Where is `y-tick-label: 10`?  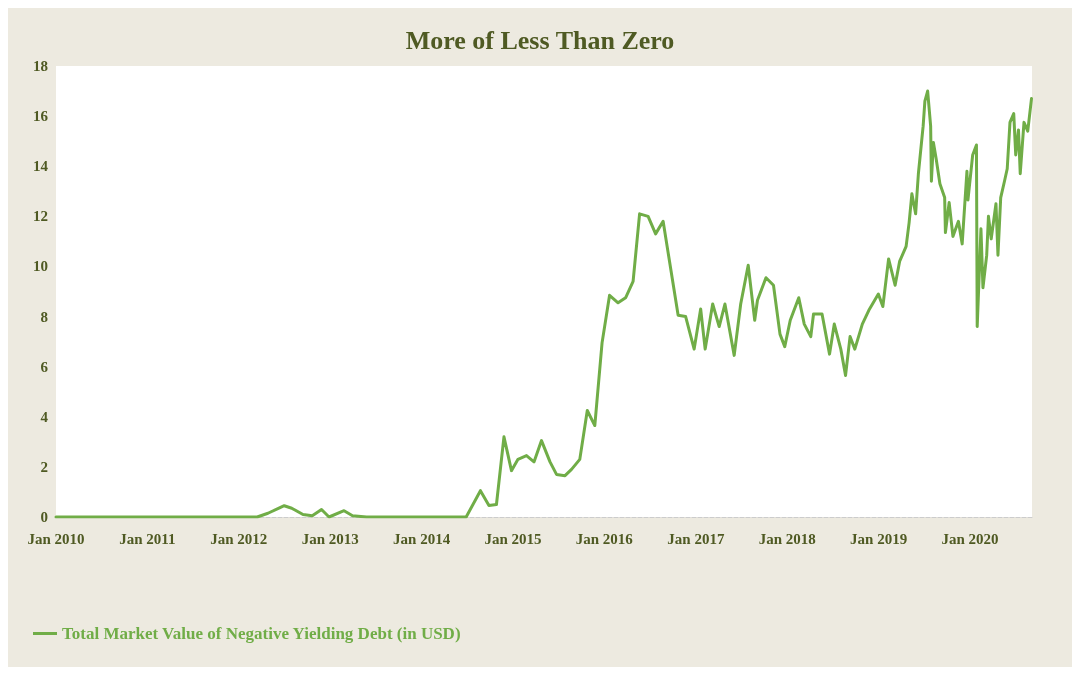 y-tick-label: 10 is located at coordinates (40, 266).